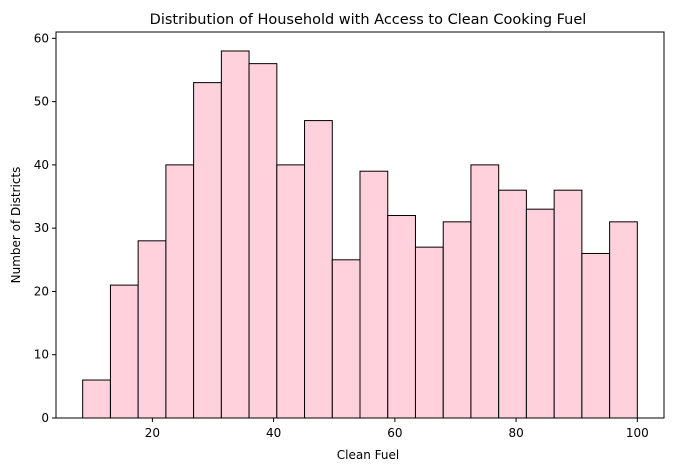 The image size is (686, 474). I want to click on y-tick-label: 10, so click(41, 355).